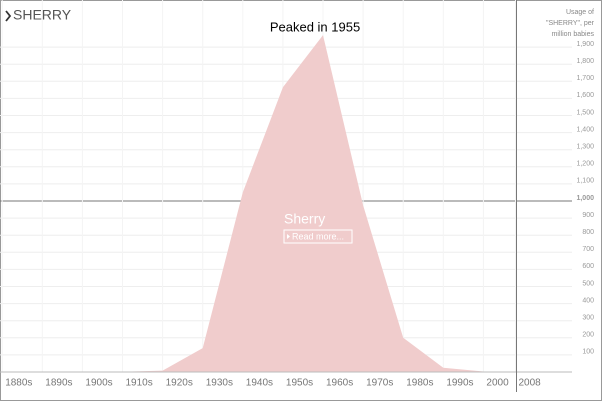 The height and width of the screenshot is (401, 602). Describe the element at coordinates (585, 95) in the screenshot. I see `y-tick-label: 1,600` at that location.